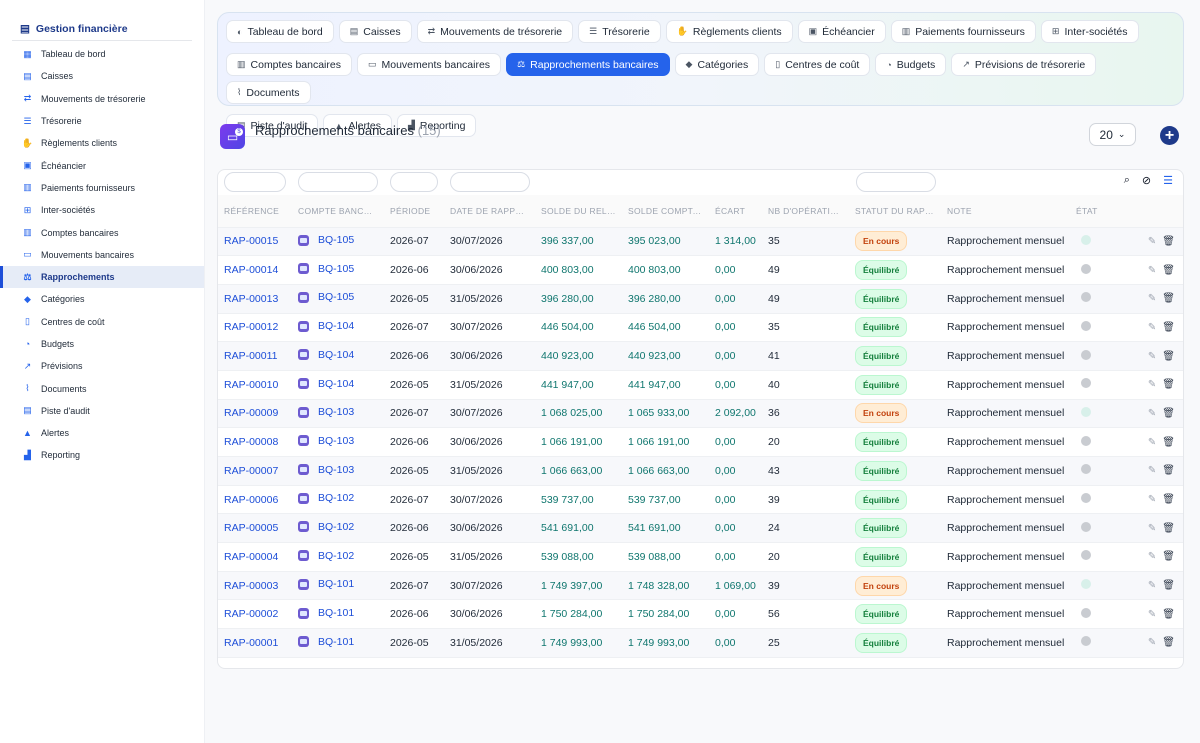 The width and height of the screenshot is (1200, 743). Describe the element at coordinates (1169, 135) in the screenshot. I see `add-button: +` at that location.